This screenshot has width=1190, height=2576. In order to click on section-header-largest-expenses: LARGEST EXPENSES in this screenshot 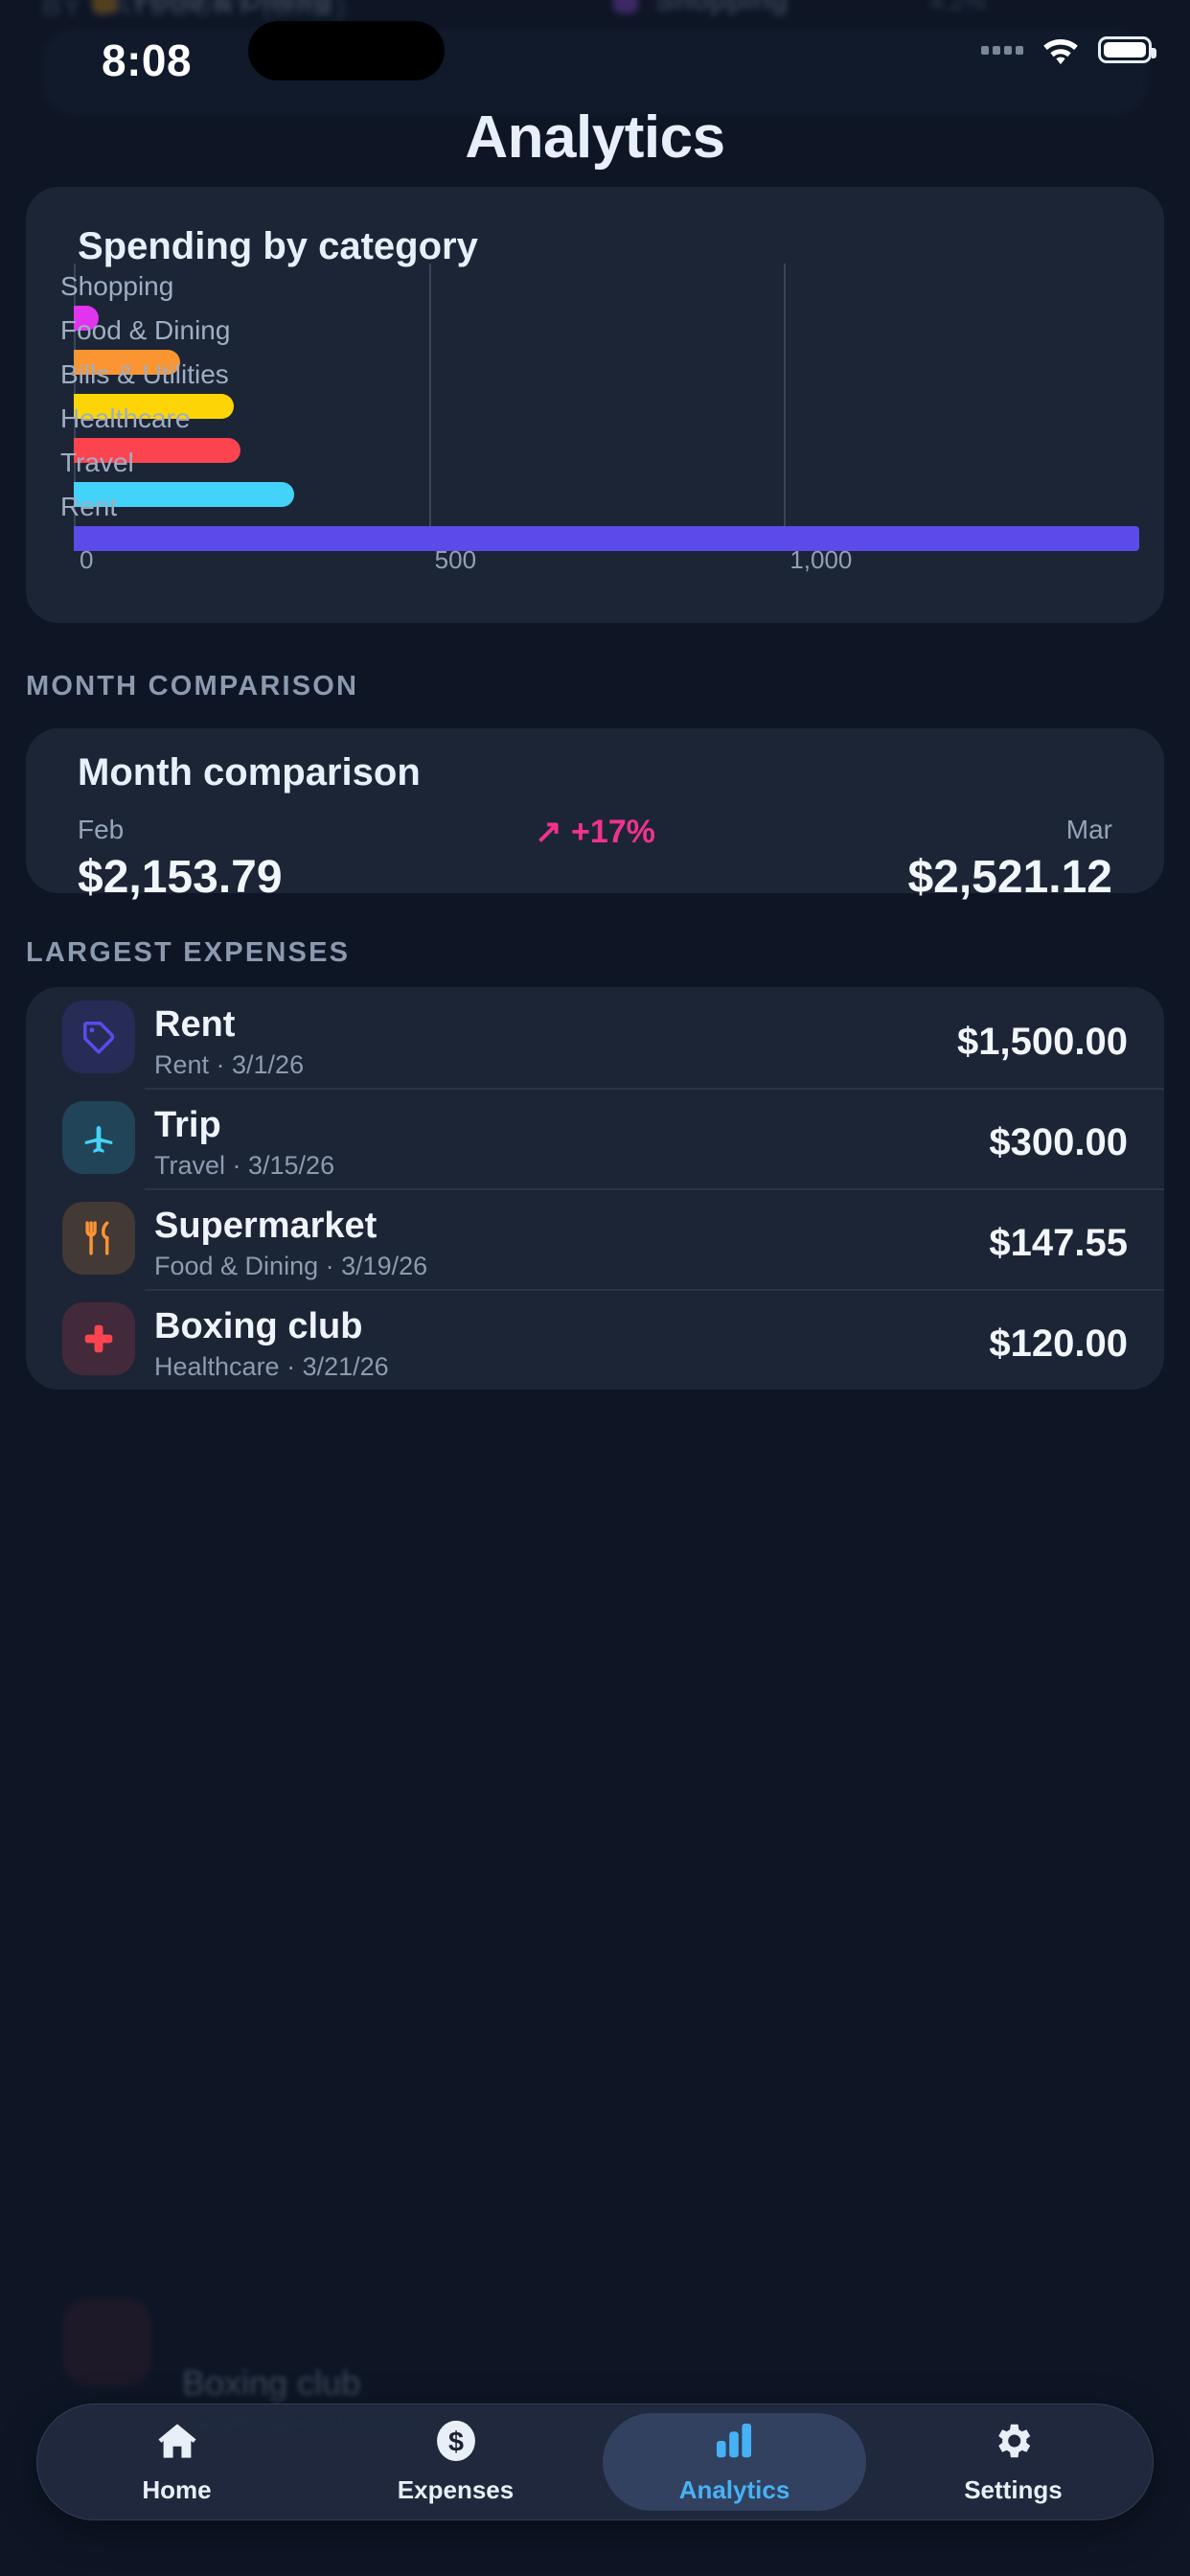, I will do `click(189, 952)`.